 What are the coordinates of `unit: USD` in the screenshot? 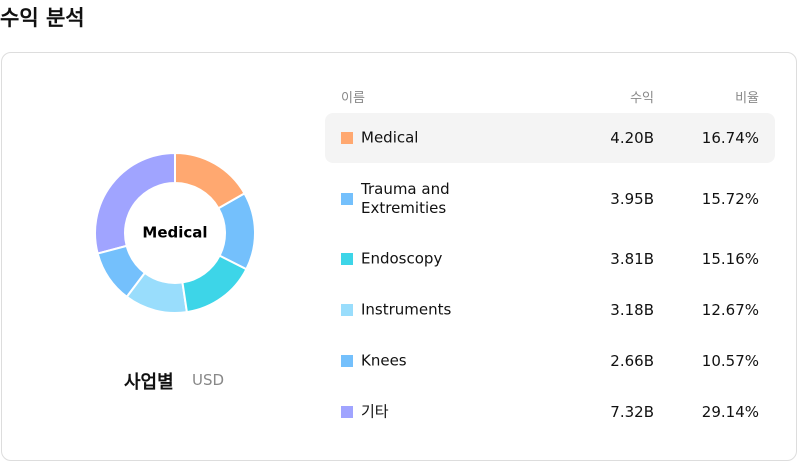 It's located at (208, 380).